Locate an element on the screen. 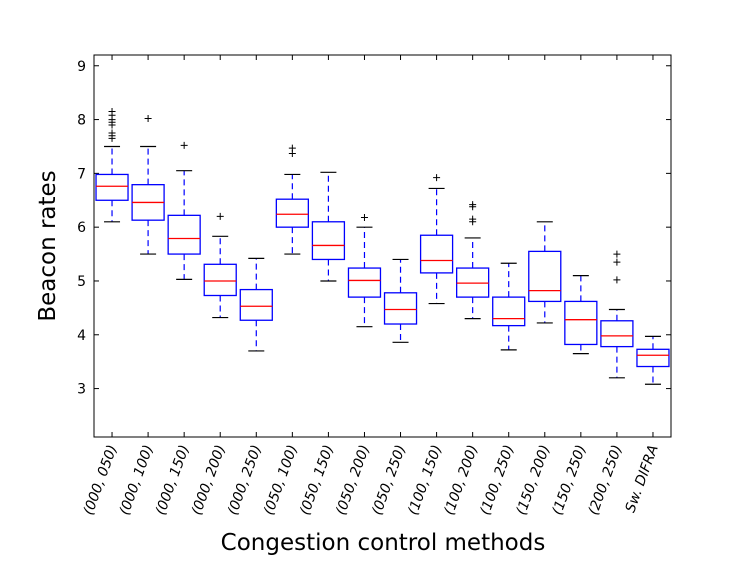 This screenshot has width=747, height=561. y-tick-label: 7 is located at coordinates (81, 174).